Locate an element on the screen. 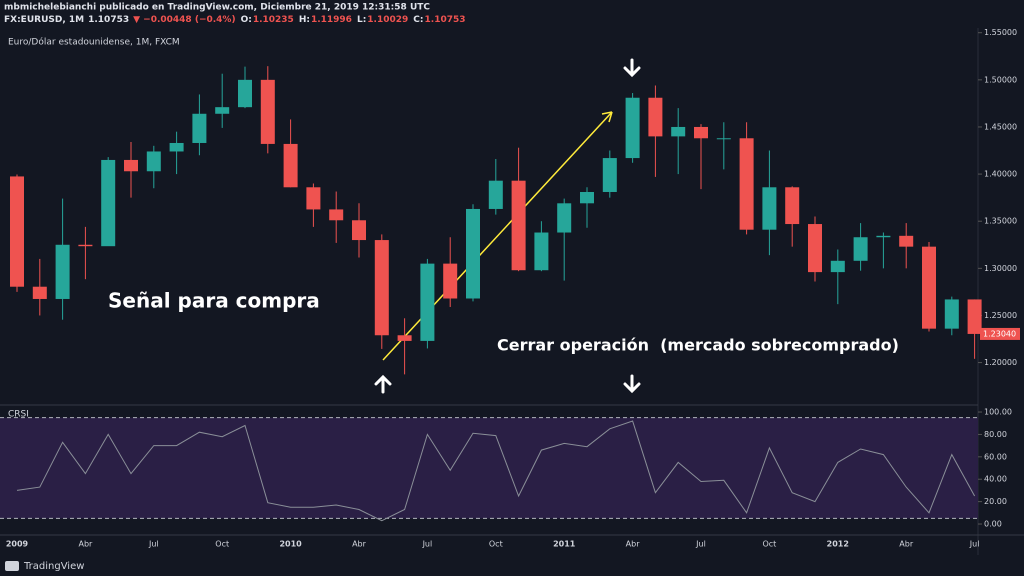 Image resolution: width=1024 pixels, height=576 pixels. quote-part: L: is located at coordinates (361, 20).